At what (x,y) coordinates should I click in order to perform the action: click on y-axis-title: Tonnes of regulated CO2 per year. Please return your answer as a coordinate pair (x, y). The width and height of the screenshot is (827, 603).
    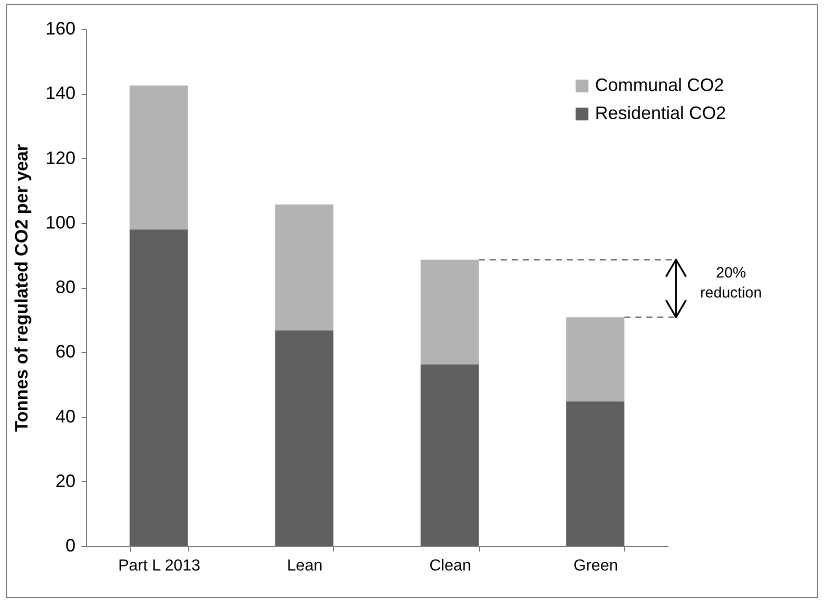
    Looking at the image, I should click on (21, 288).